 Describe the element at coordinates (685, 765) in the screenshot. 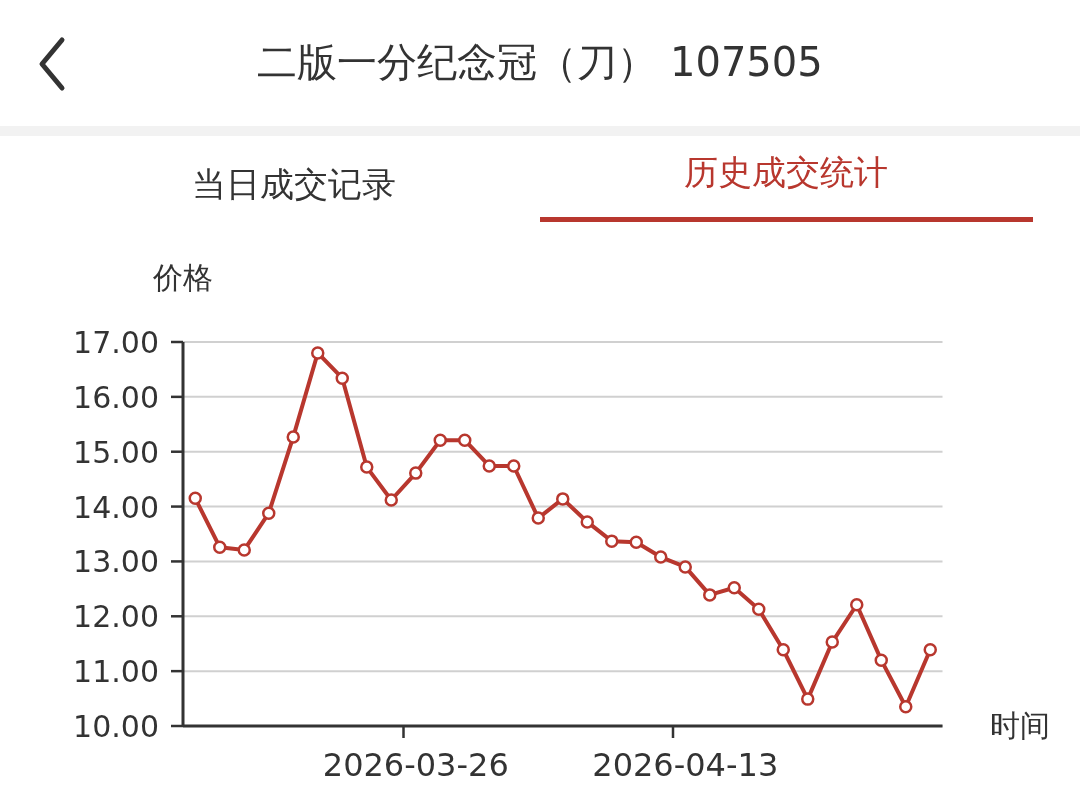

I see `x-tick-label: 2026-04-13` at that location.